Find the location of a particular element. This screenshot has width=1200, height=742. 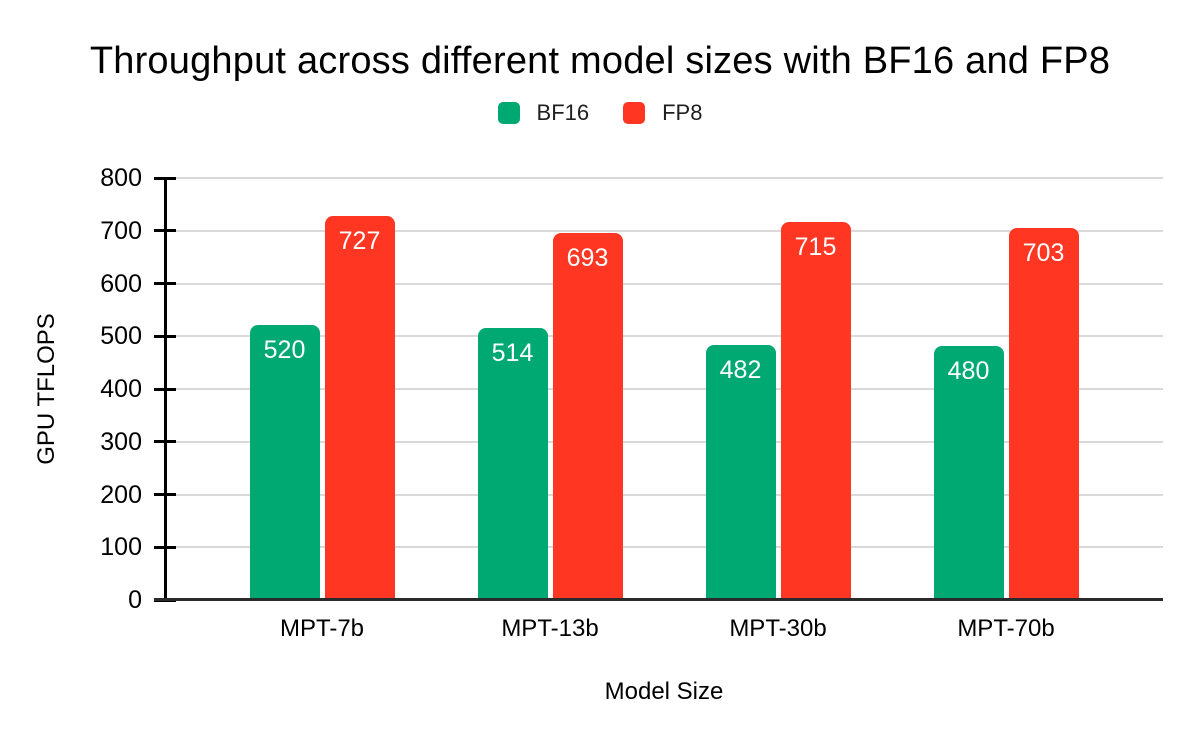

legend-item-bf16: BF16 is located at coordinates (543, 113).